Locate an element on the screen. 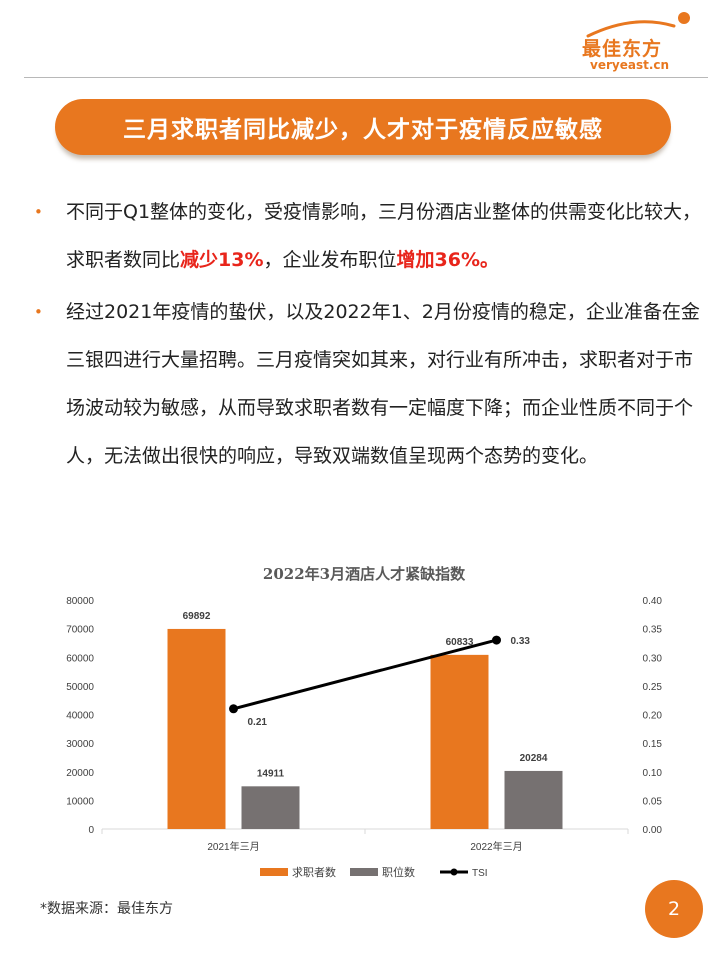 The height and width of the screenshot is (960, 720). x-axis-tick-label: 2021年三月 is located at coordinates (233, 846).